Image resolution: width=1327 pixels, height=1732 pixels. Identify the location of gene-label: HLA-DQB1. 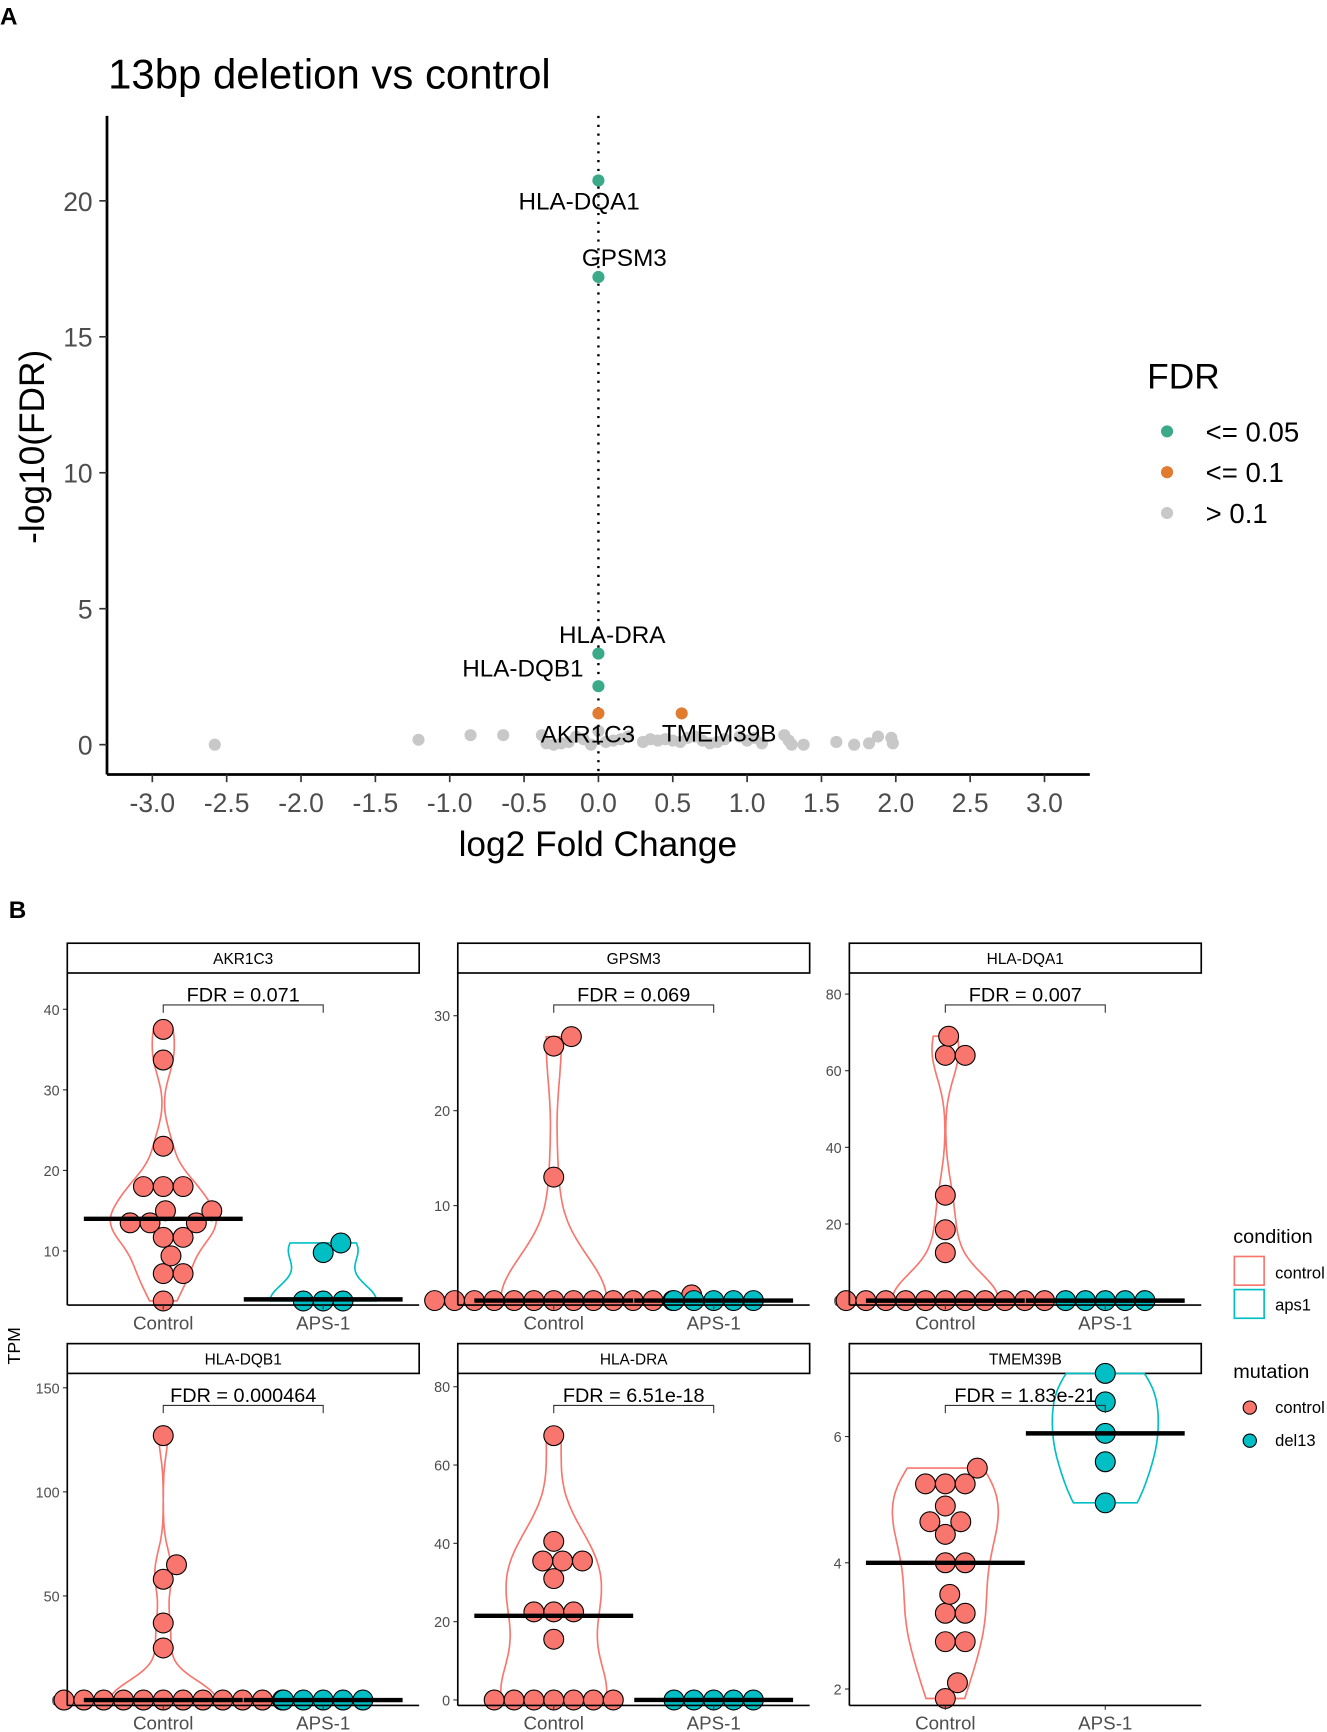
(522, 668).